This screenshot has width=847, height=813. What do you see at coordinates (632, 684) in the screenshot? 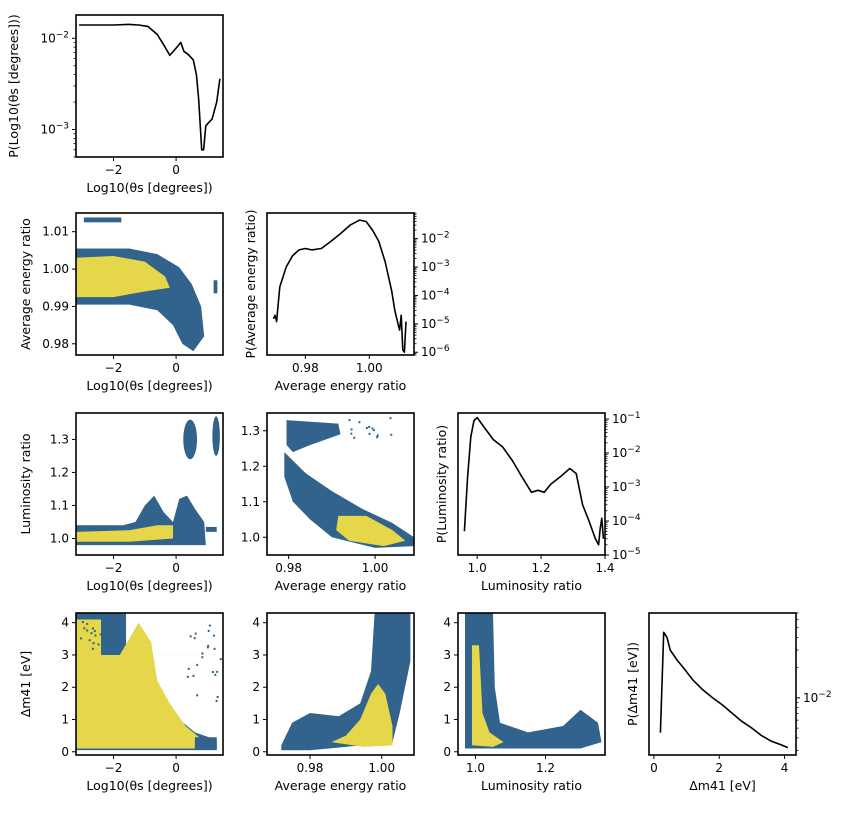
I see `y-axis-label: P(Δm41 [eV])` at bounding box center [632, 684].